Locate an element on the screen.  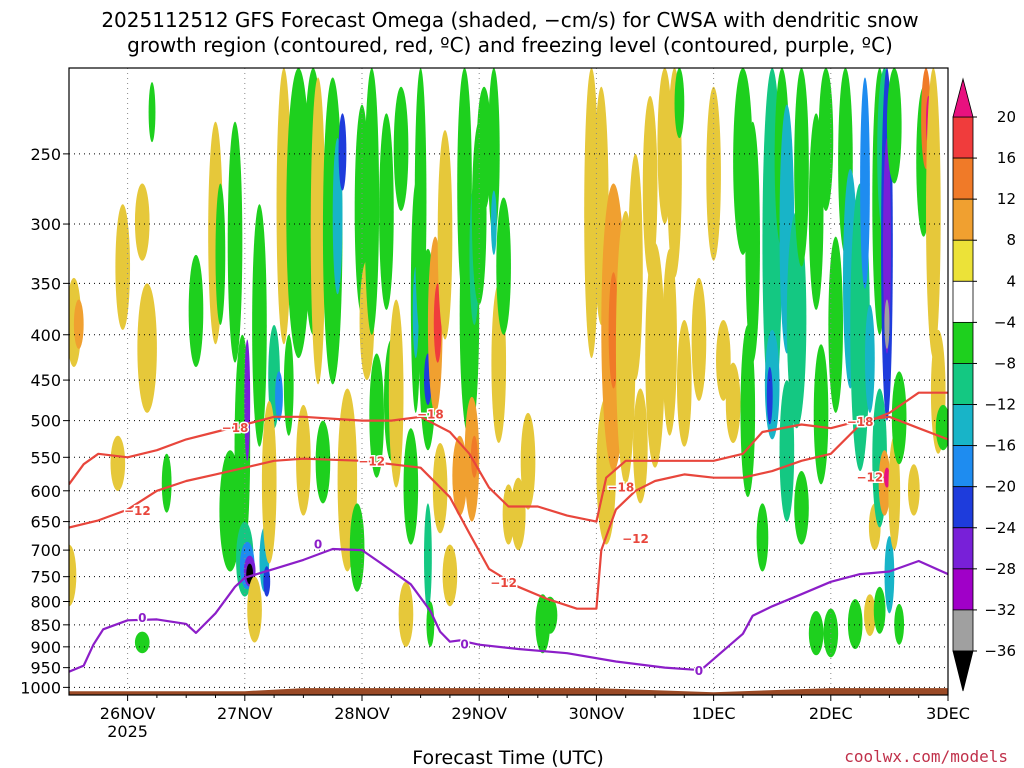
colorbar-label-9: −20 is located at coordinates (1000, 487).